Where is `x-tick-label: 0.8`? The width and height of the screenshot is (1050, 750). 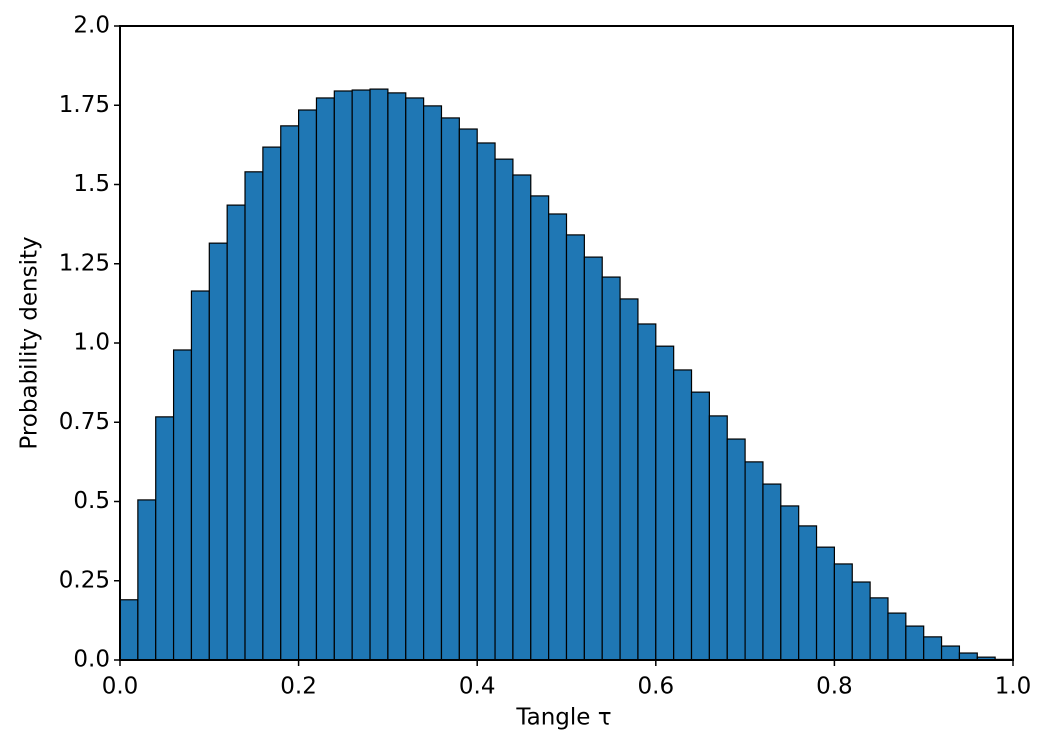 x-tick-label: 0.8 is located at coordinates (834, 687).